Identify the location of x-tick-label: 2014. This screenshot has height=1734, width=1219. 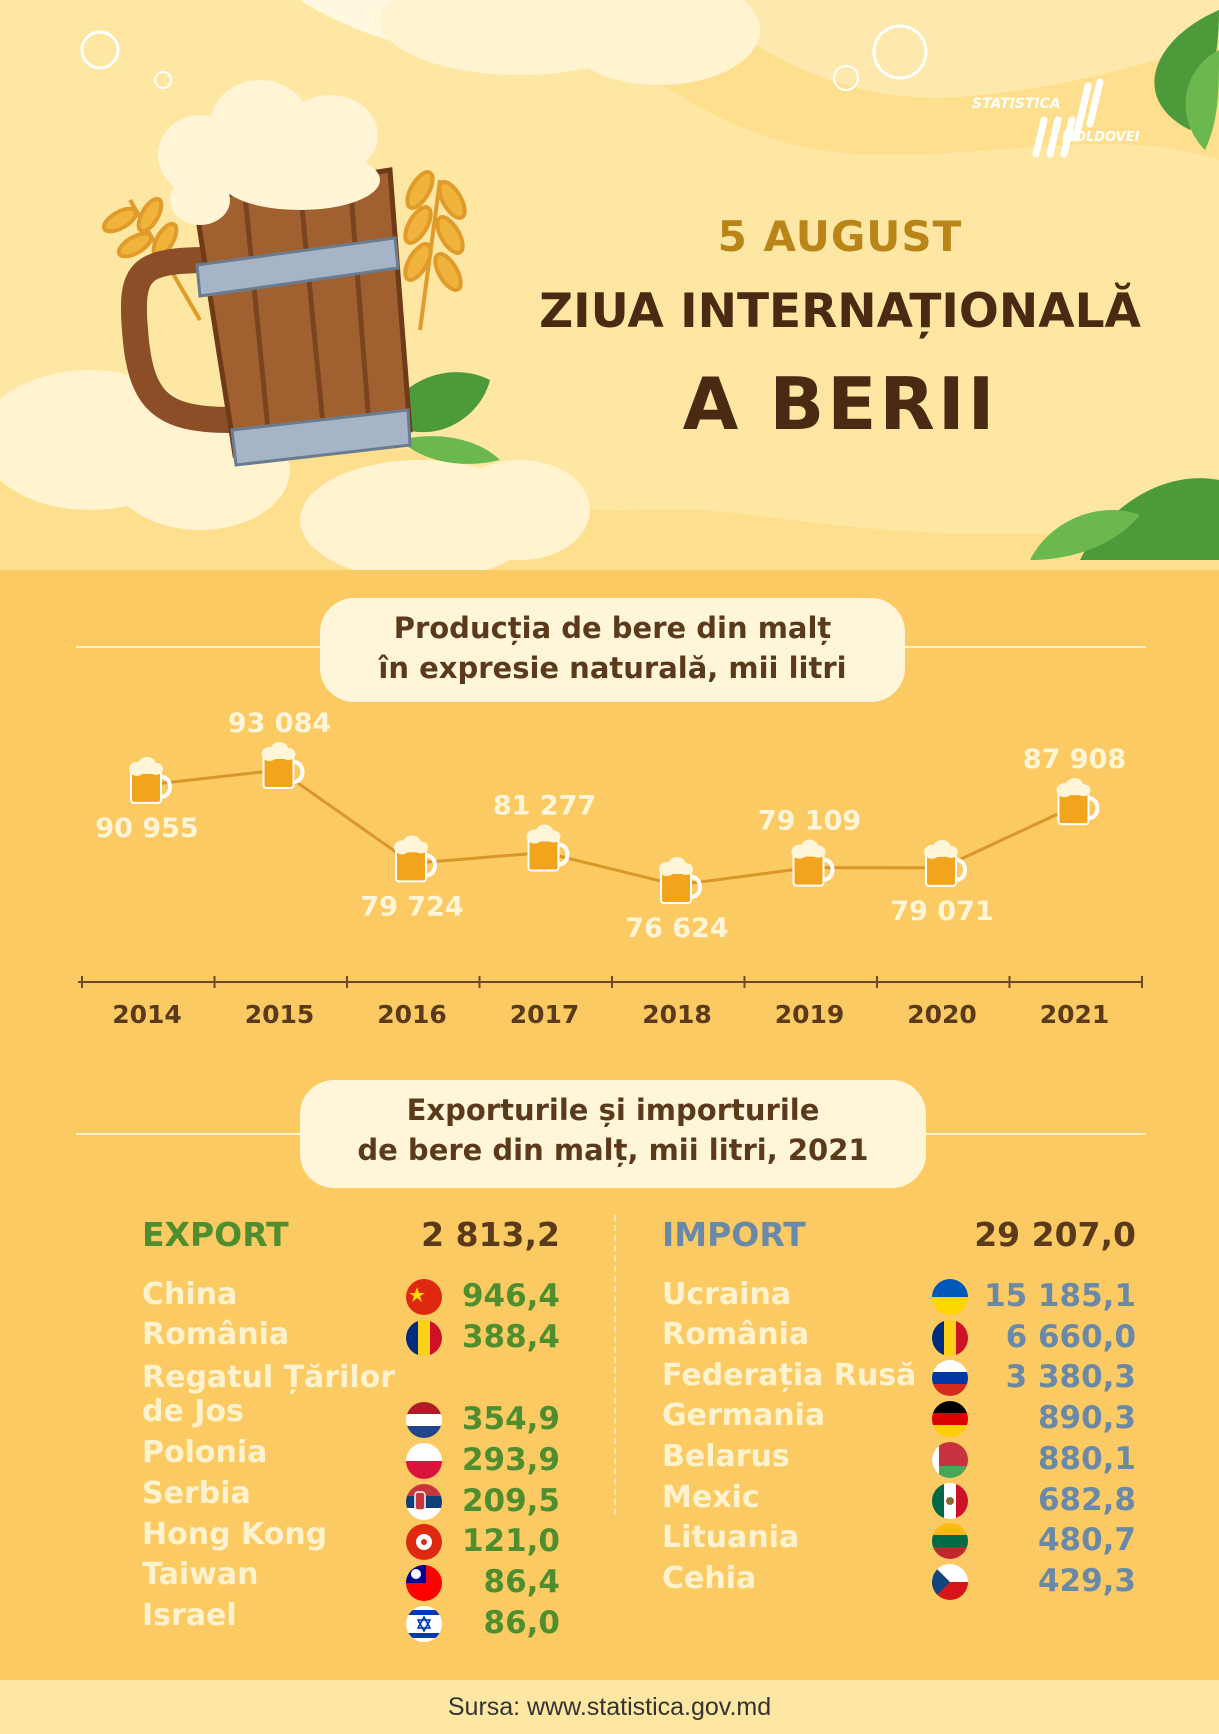
(147, 1014).